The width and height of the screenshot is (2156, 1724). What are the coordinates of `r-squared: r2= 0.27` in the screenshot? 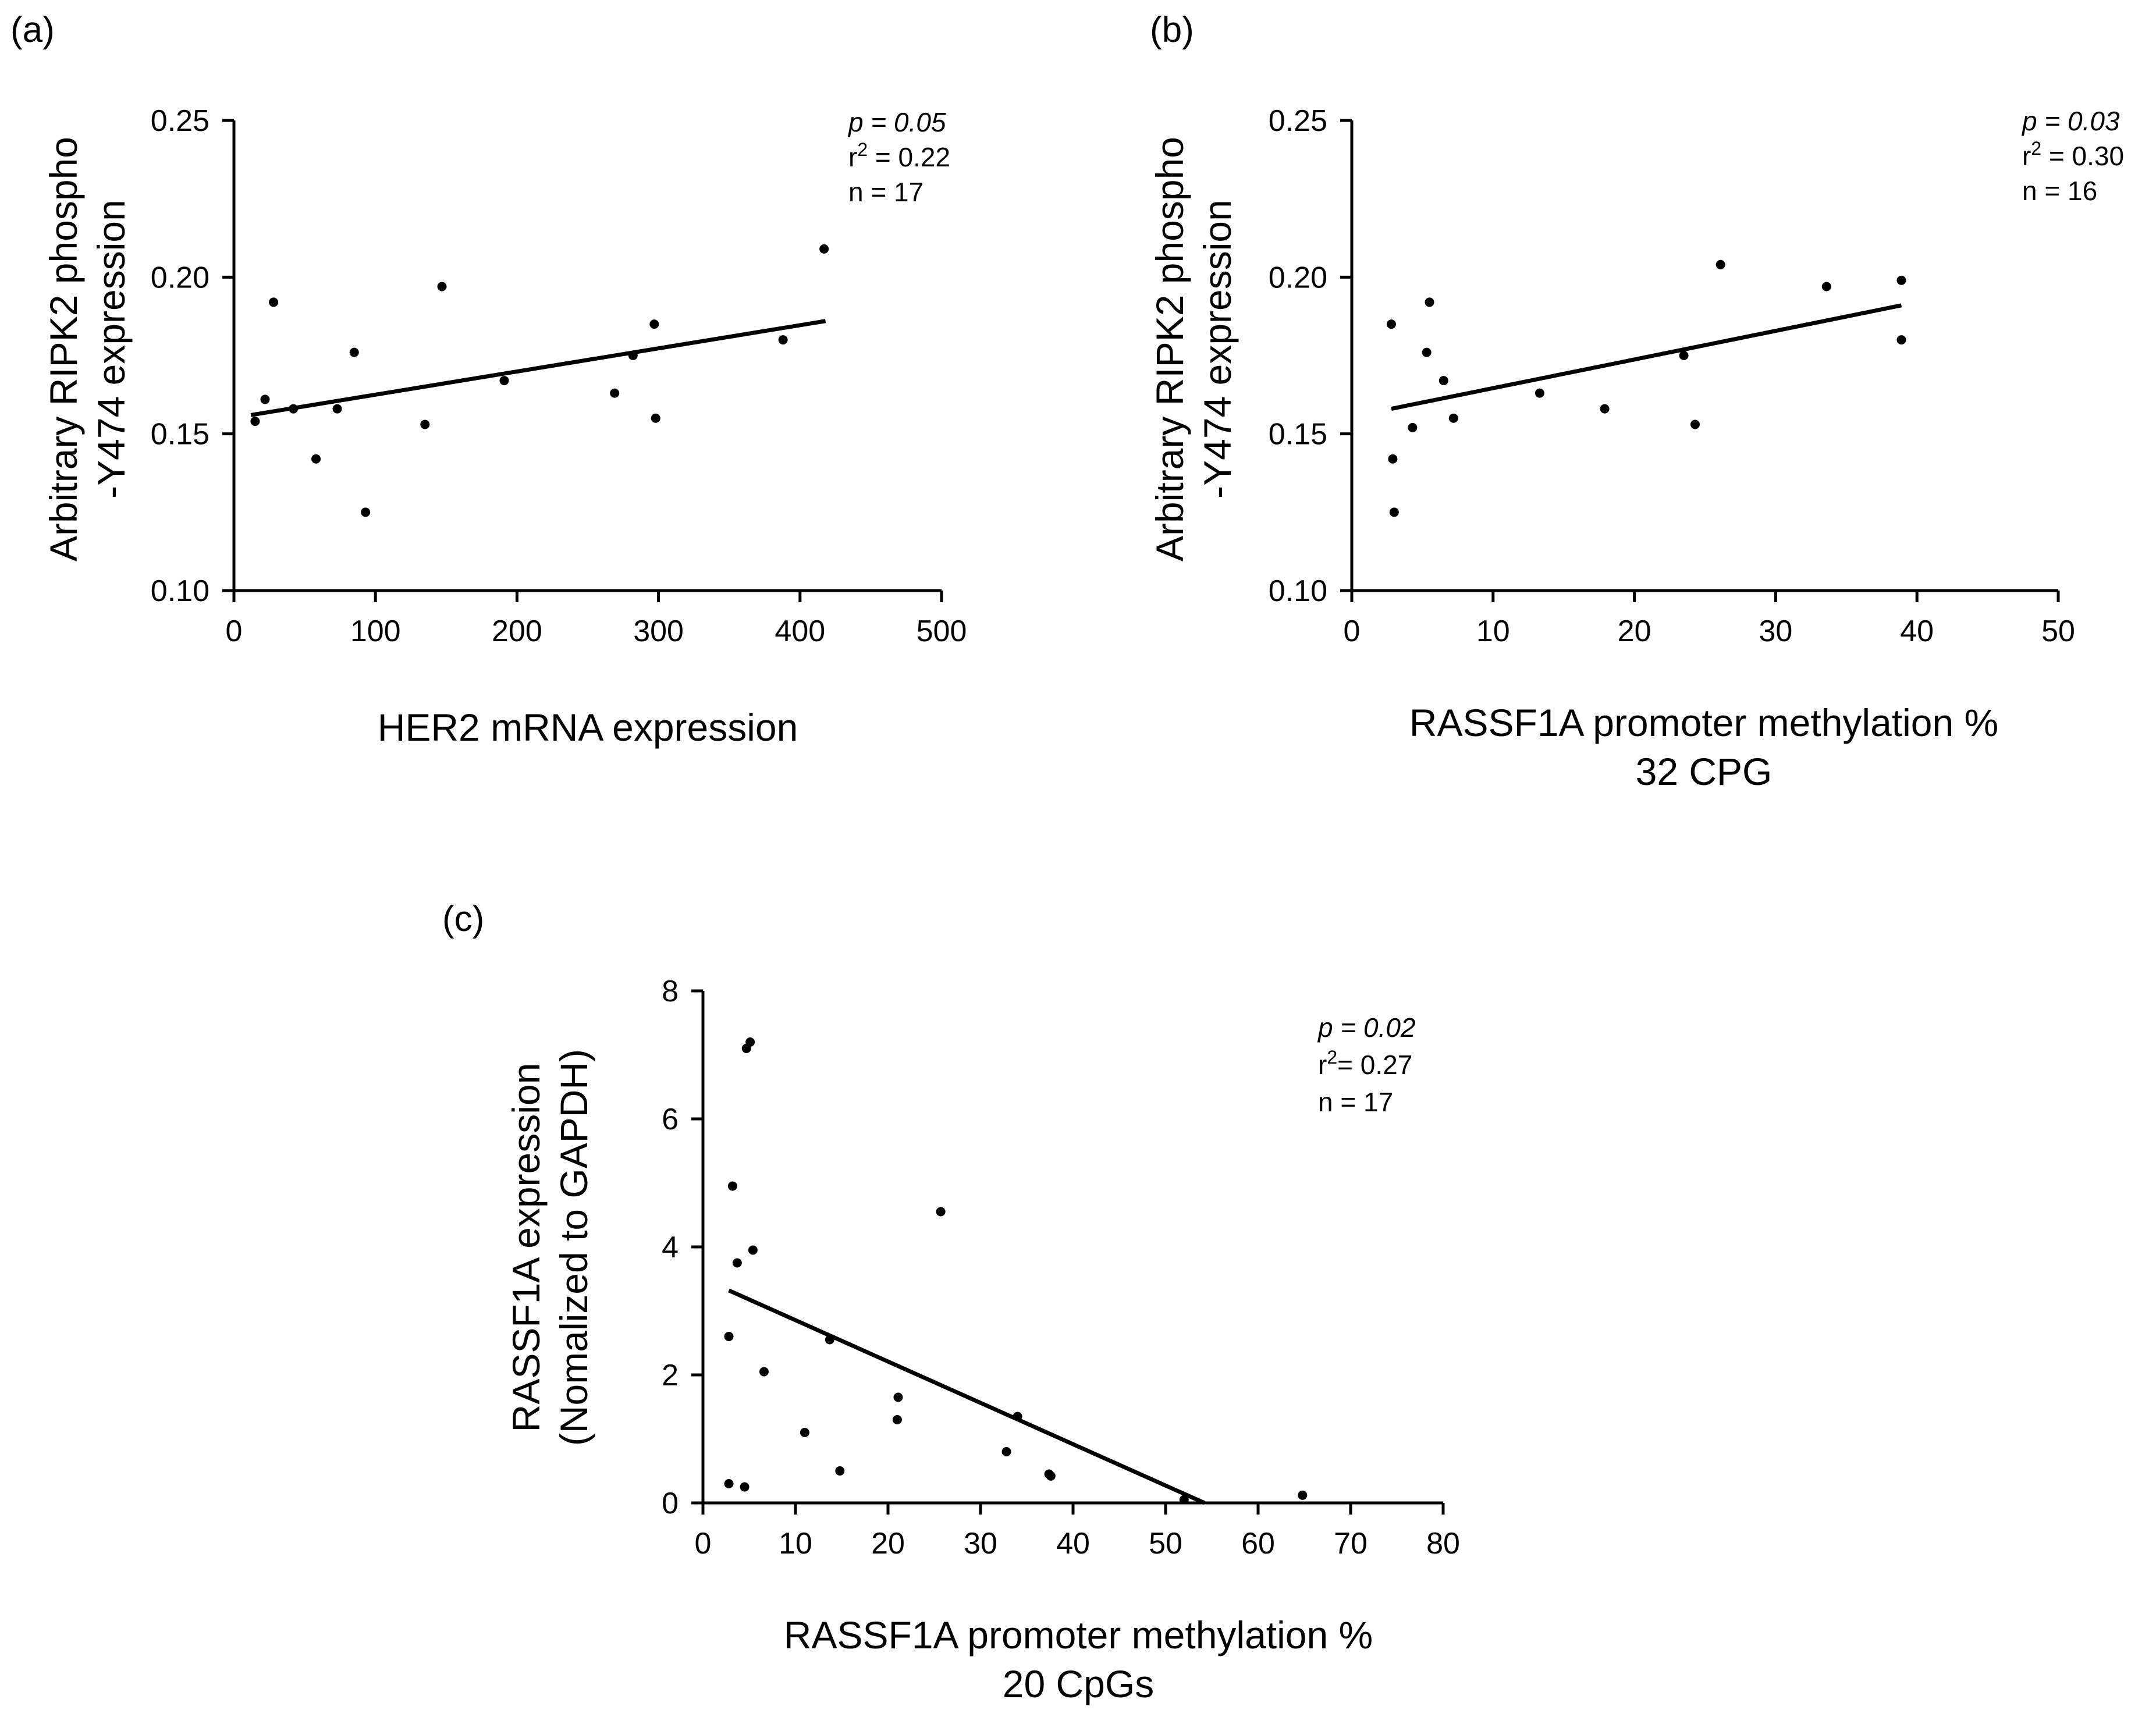 It's located at (1365, 1063).